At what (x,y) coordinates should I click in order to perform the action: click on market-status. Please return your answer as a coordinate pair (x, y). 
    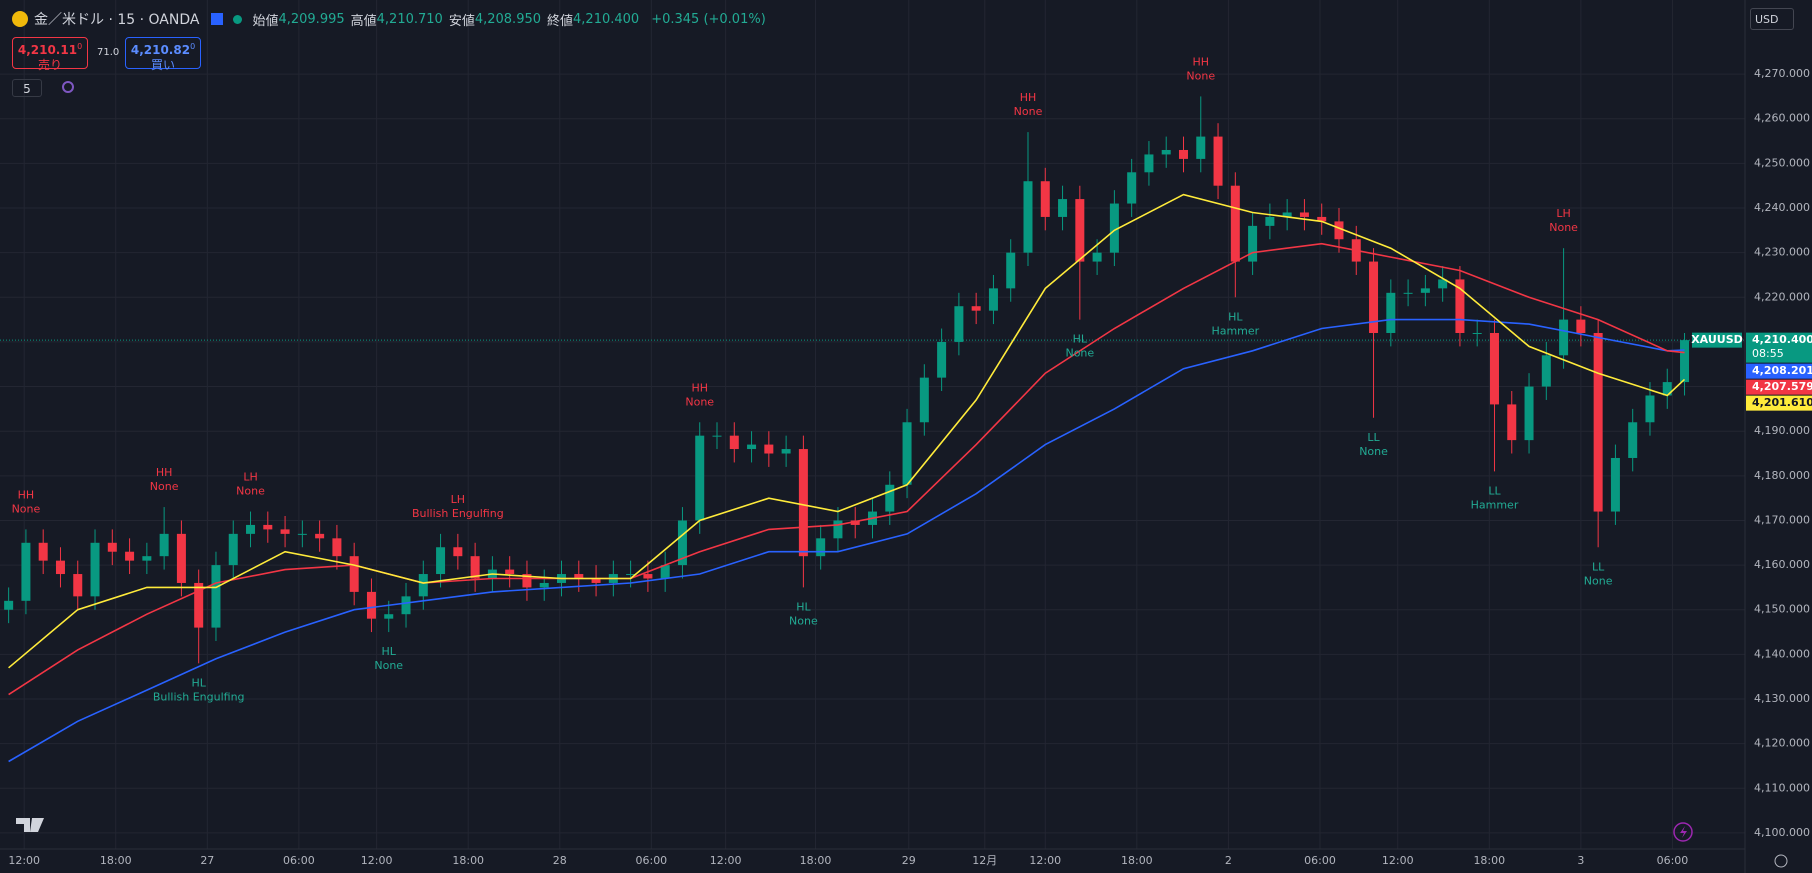
    Looking at the image, I should click on (238, 19).